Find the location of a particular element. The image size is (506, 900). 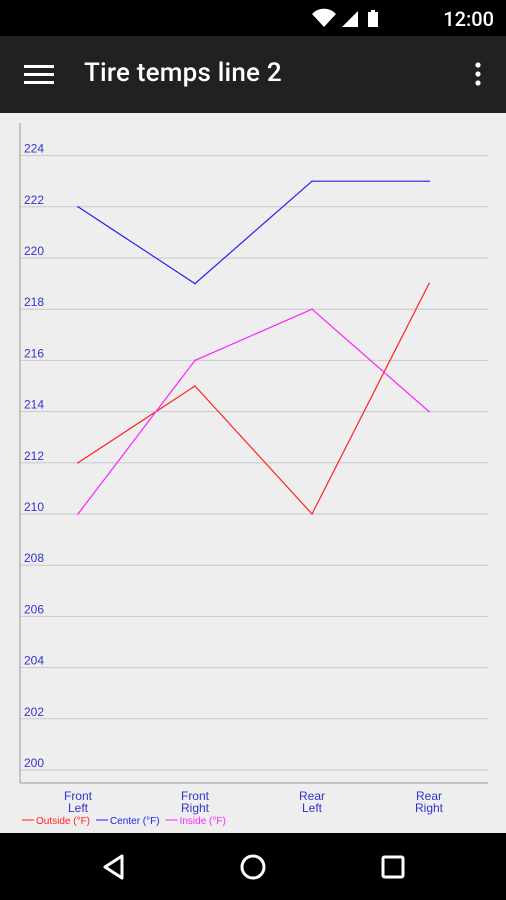

y-tick-label-216: 216 is located at coordinates (34, 353).